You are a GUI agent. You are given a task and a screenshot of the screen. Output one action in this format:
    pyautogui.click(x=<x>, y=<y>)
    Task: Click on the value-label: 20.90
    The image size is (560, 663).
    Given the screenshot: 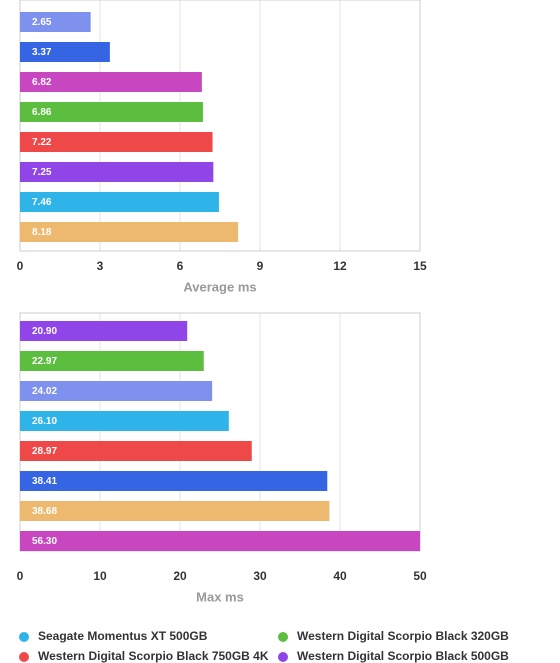 What is the action you would take?
    pyautogui.click(x=44, y=331)
    